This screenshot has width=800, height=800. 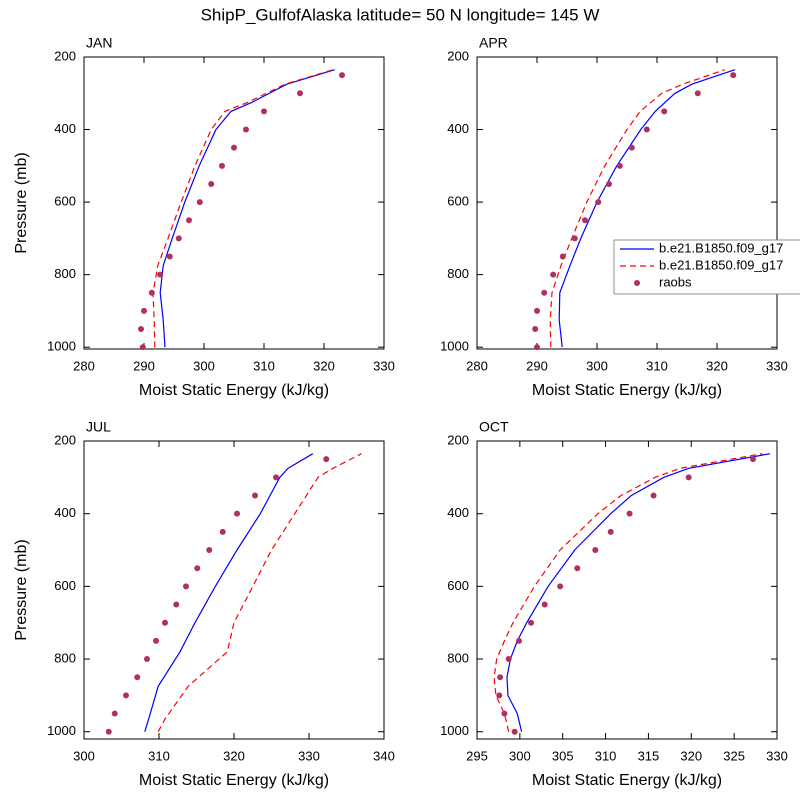 What do you see at coordinates (563, 755) in the screenshot?
I see `x-tick-label: 305` at bounding box center [563, 755].